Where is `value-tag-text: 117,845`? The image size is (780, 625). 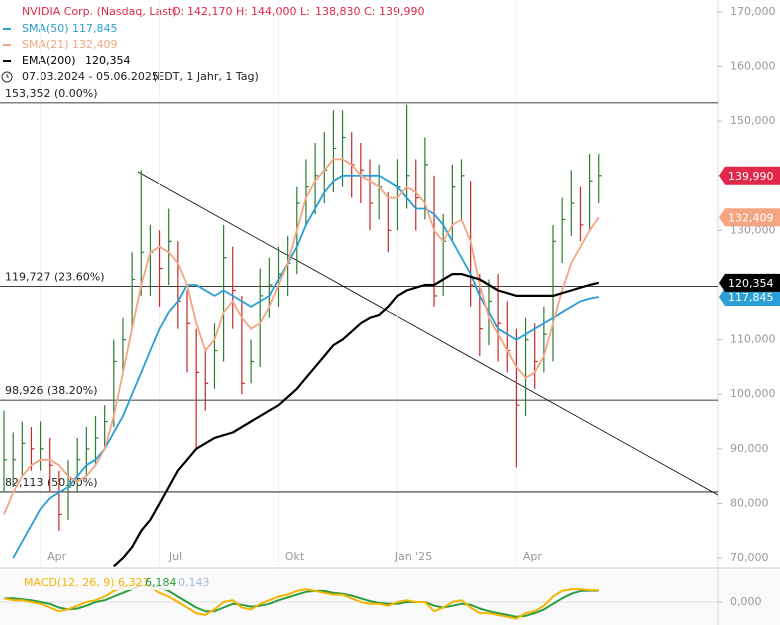
value-tag-text: 117,845 is located at coordinates (751, 297).